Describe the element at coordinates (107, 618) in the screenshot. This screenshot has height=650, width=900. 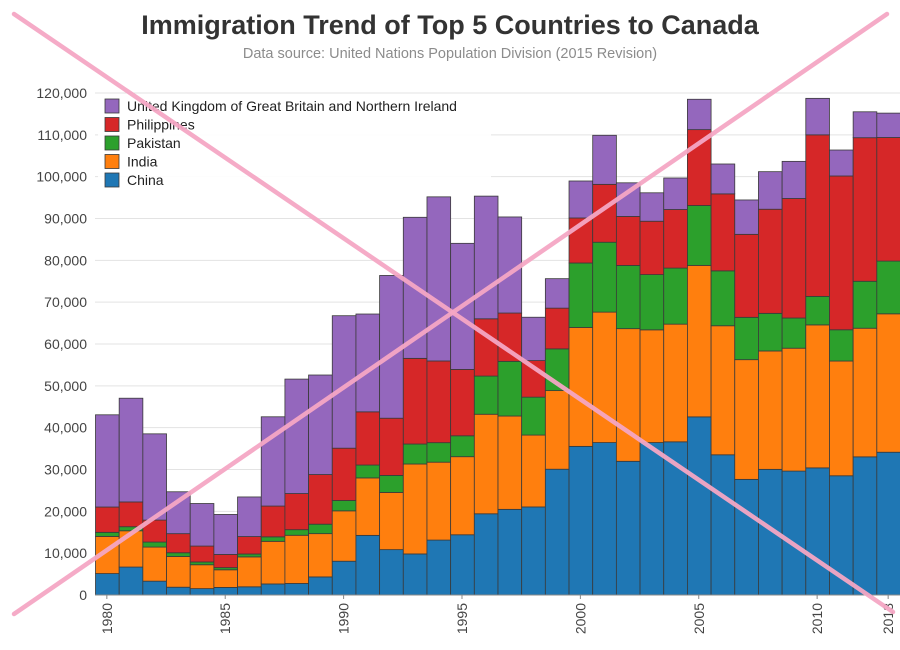
I see `x-tick-label: 1980` at that location.